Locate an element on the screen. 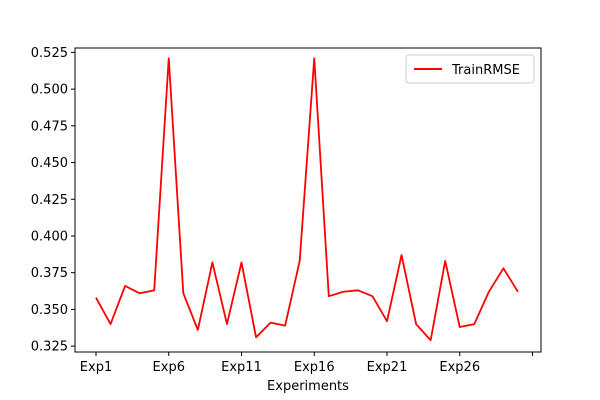 This screenshot has width=600, height=400. legend-box is located at coordinates (470, 69).